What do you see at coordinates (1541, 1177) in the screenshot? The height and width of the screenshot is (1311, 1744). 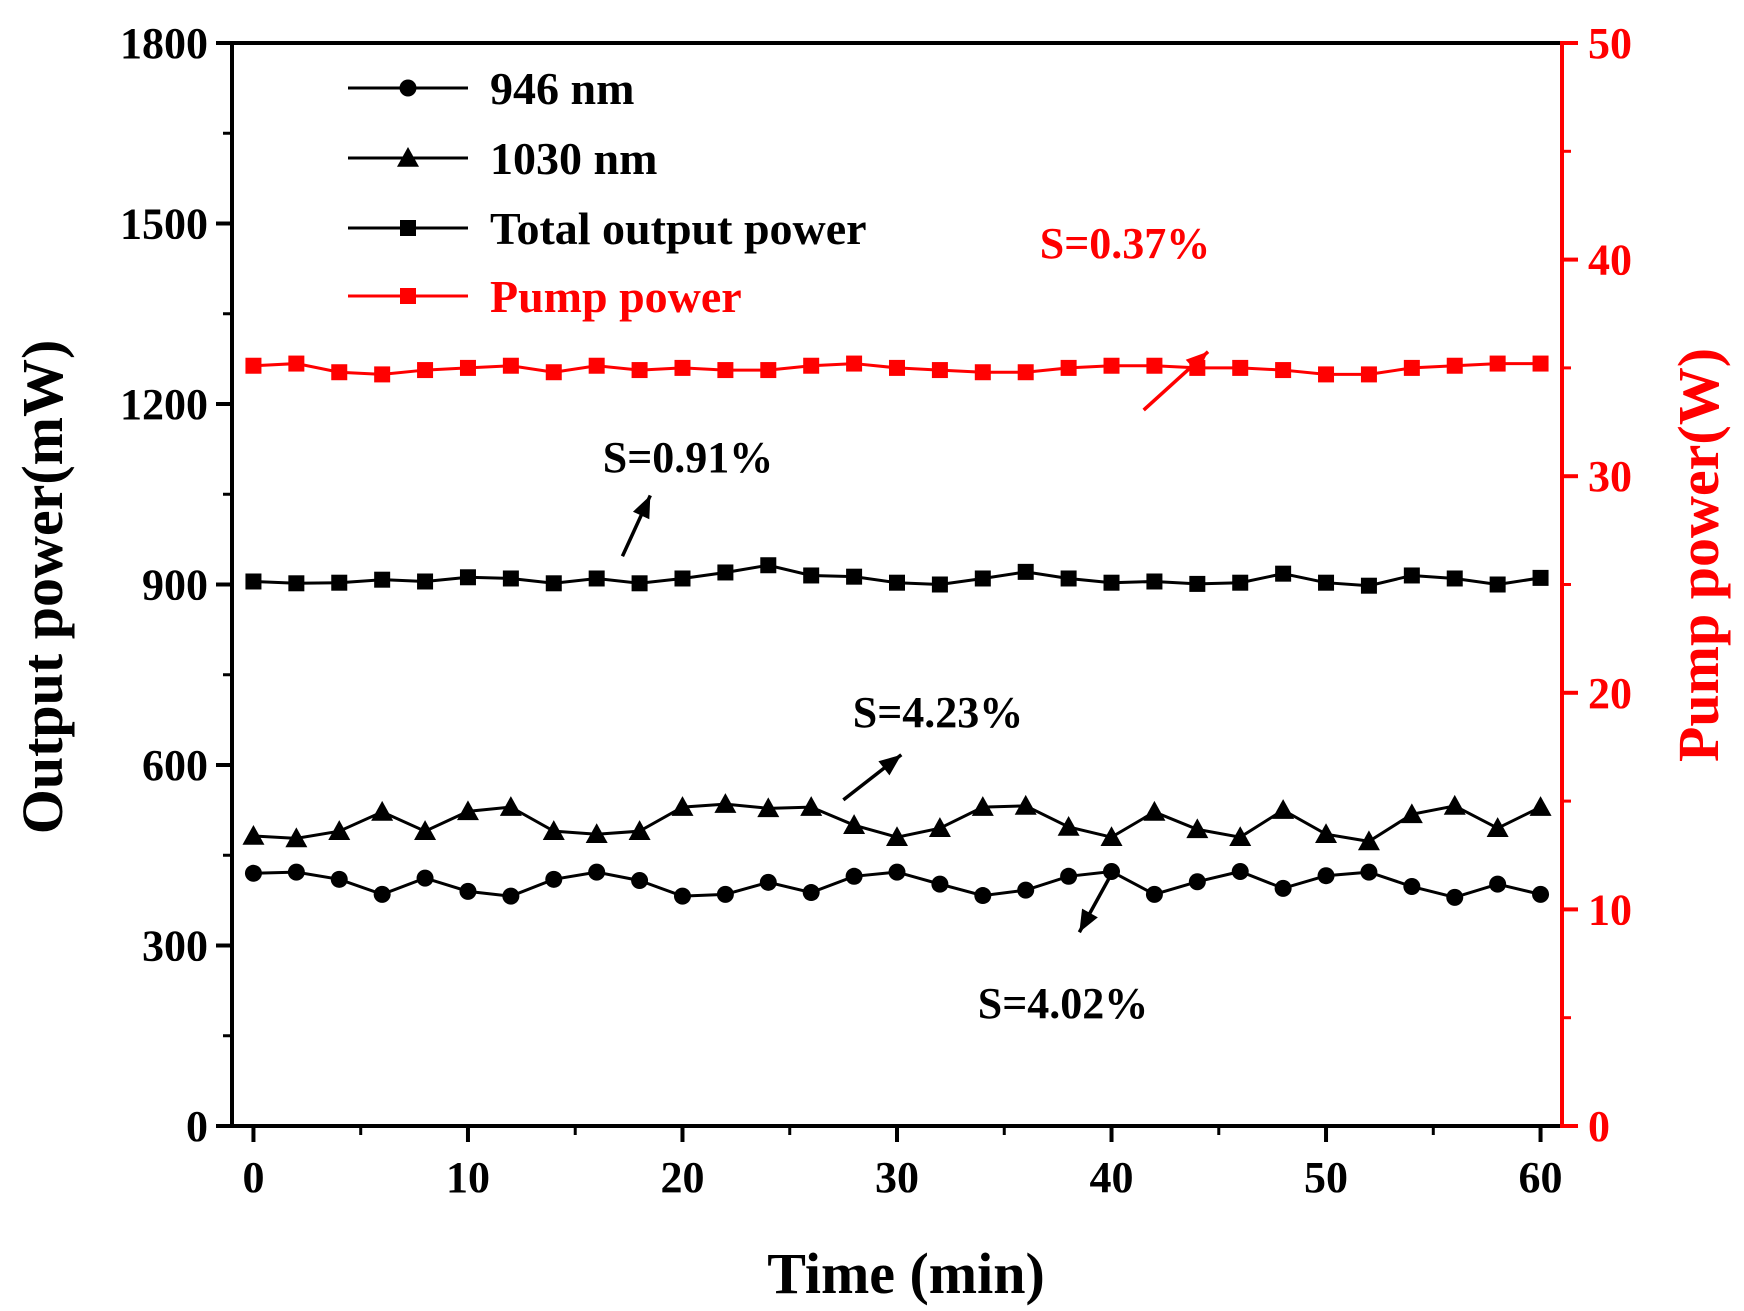 I see `x-tick-label: 60` at bounding box center [1541, 1177].